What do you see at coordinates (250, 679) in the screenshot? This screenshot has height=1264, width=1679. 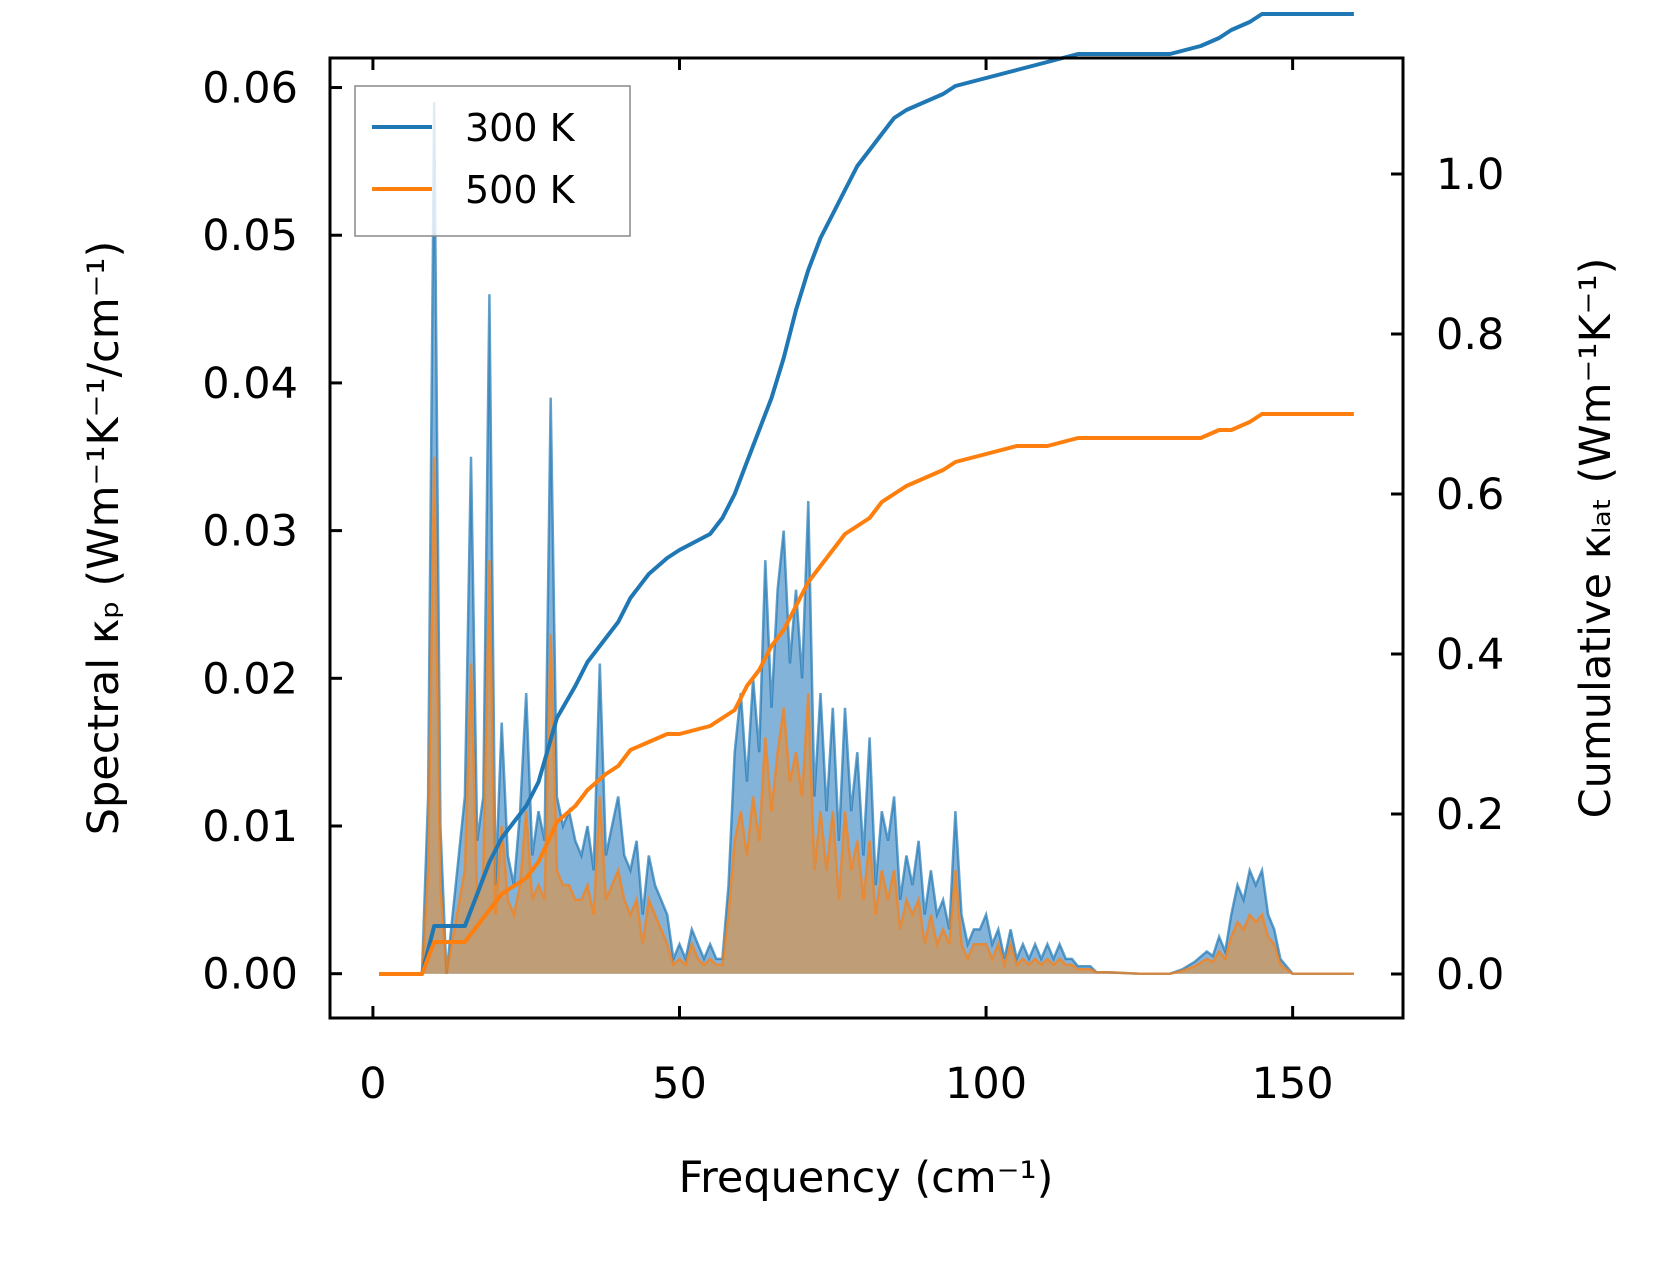 I see `y-left-tick-label: 0.02` at bounding box center [250, 679].